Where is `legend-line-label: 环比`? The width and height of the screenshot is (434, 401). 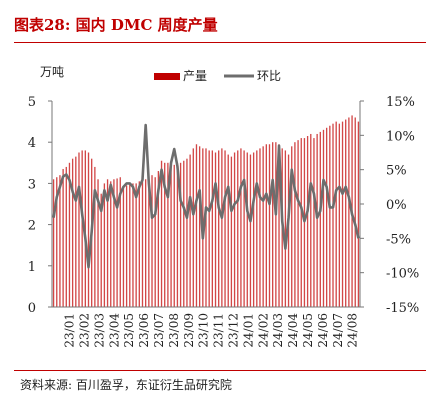
legend-line-label: 环比 is located at coordinates (269, 76).